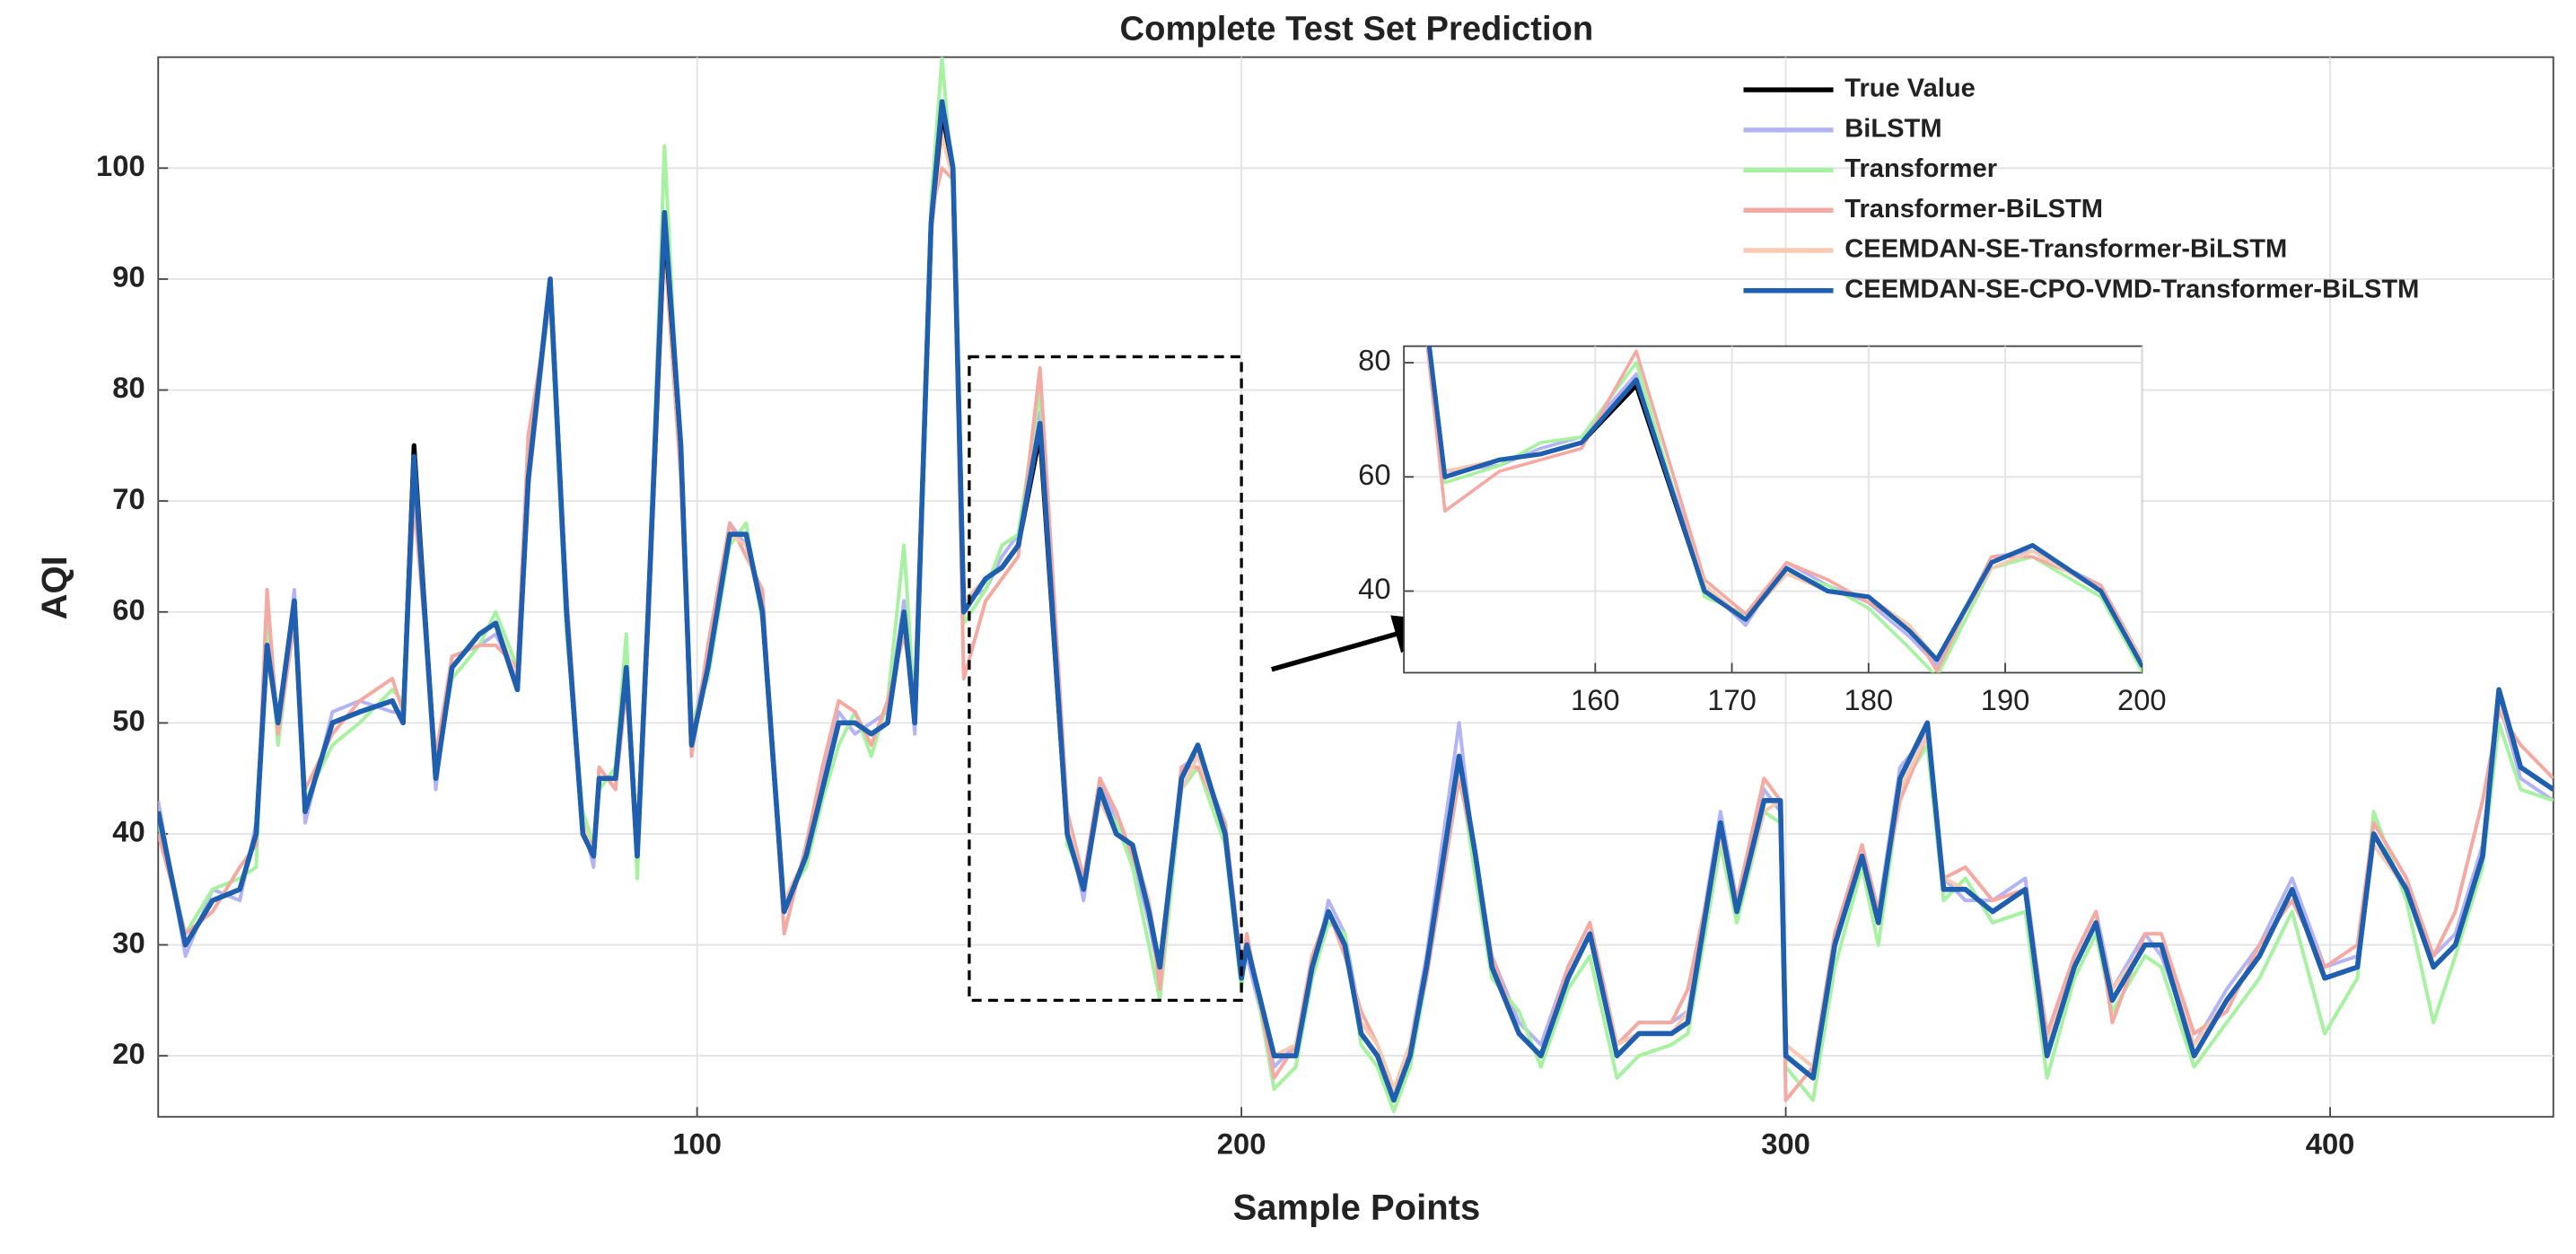 This screenshot has height=1254, width=2576. I want to click on y-tick-label: 20, so click(128, 1053).